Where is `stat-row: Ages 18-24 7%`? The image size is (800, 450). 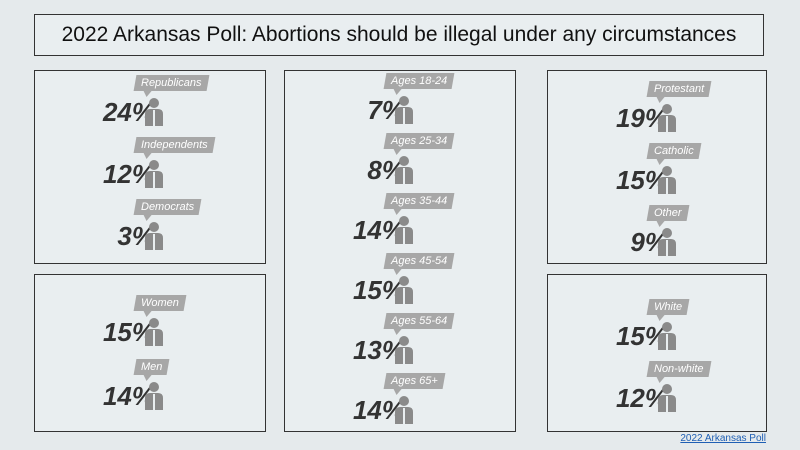
stat-row: Ages 18-24 7% is located at coordinates (400, 99).